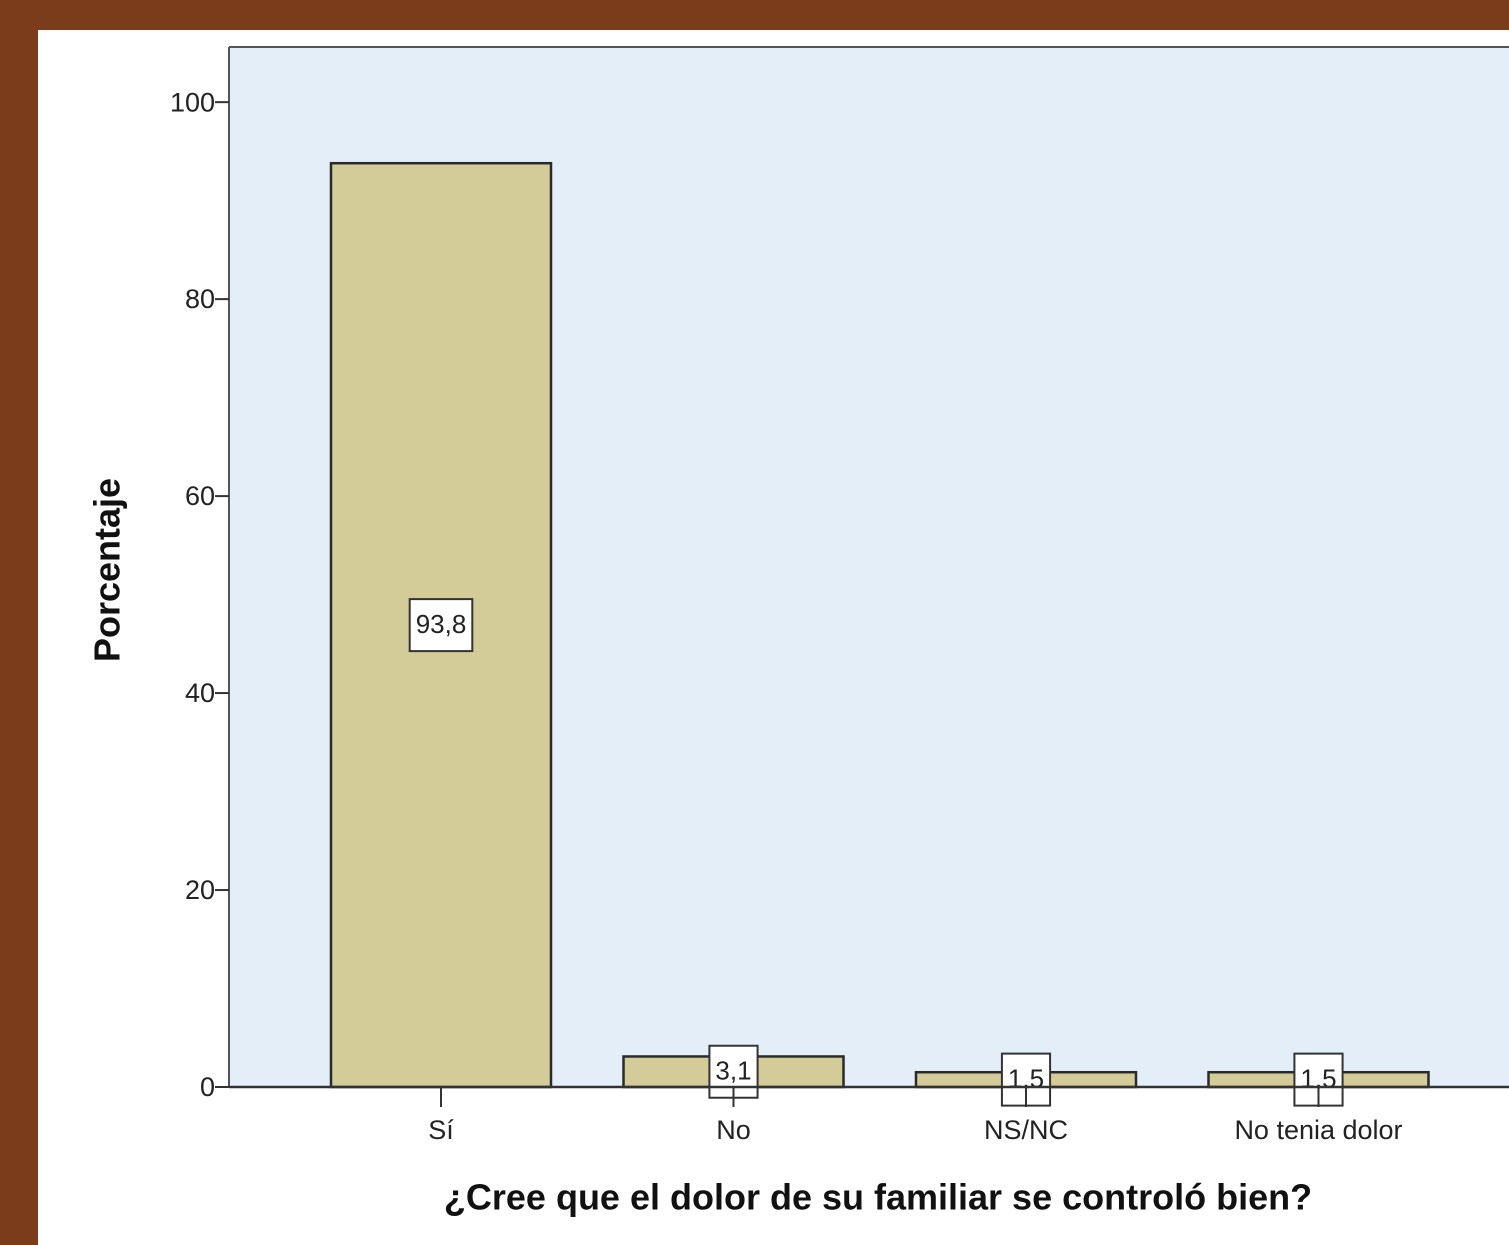 This screenshot has height=1245, width=1509. What do you see at coordinates (192, 102) in the screenshot?
I see `y-tick-label: 100` at bounding box center [192, 102].